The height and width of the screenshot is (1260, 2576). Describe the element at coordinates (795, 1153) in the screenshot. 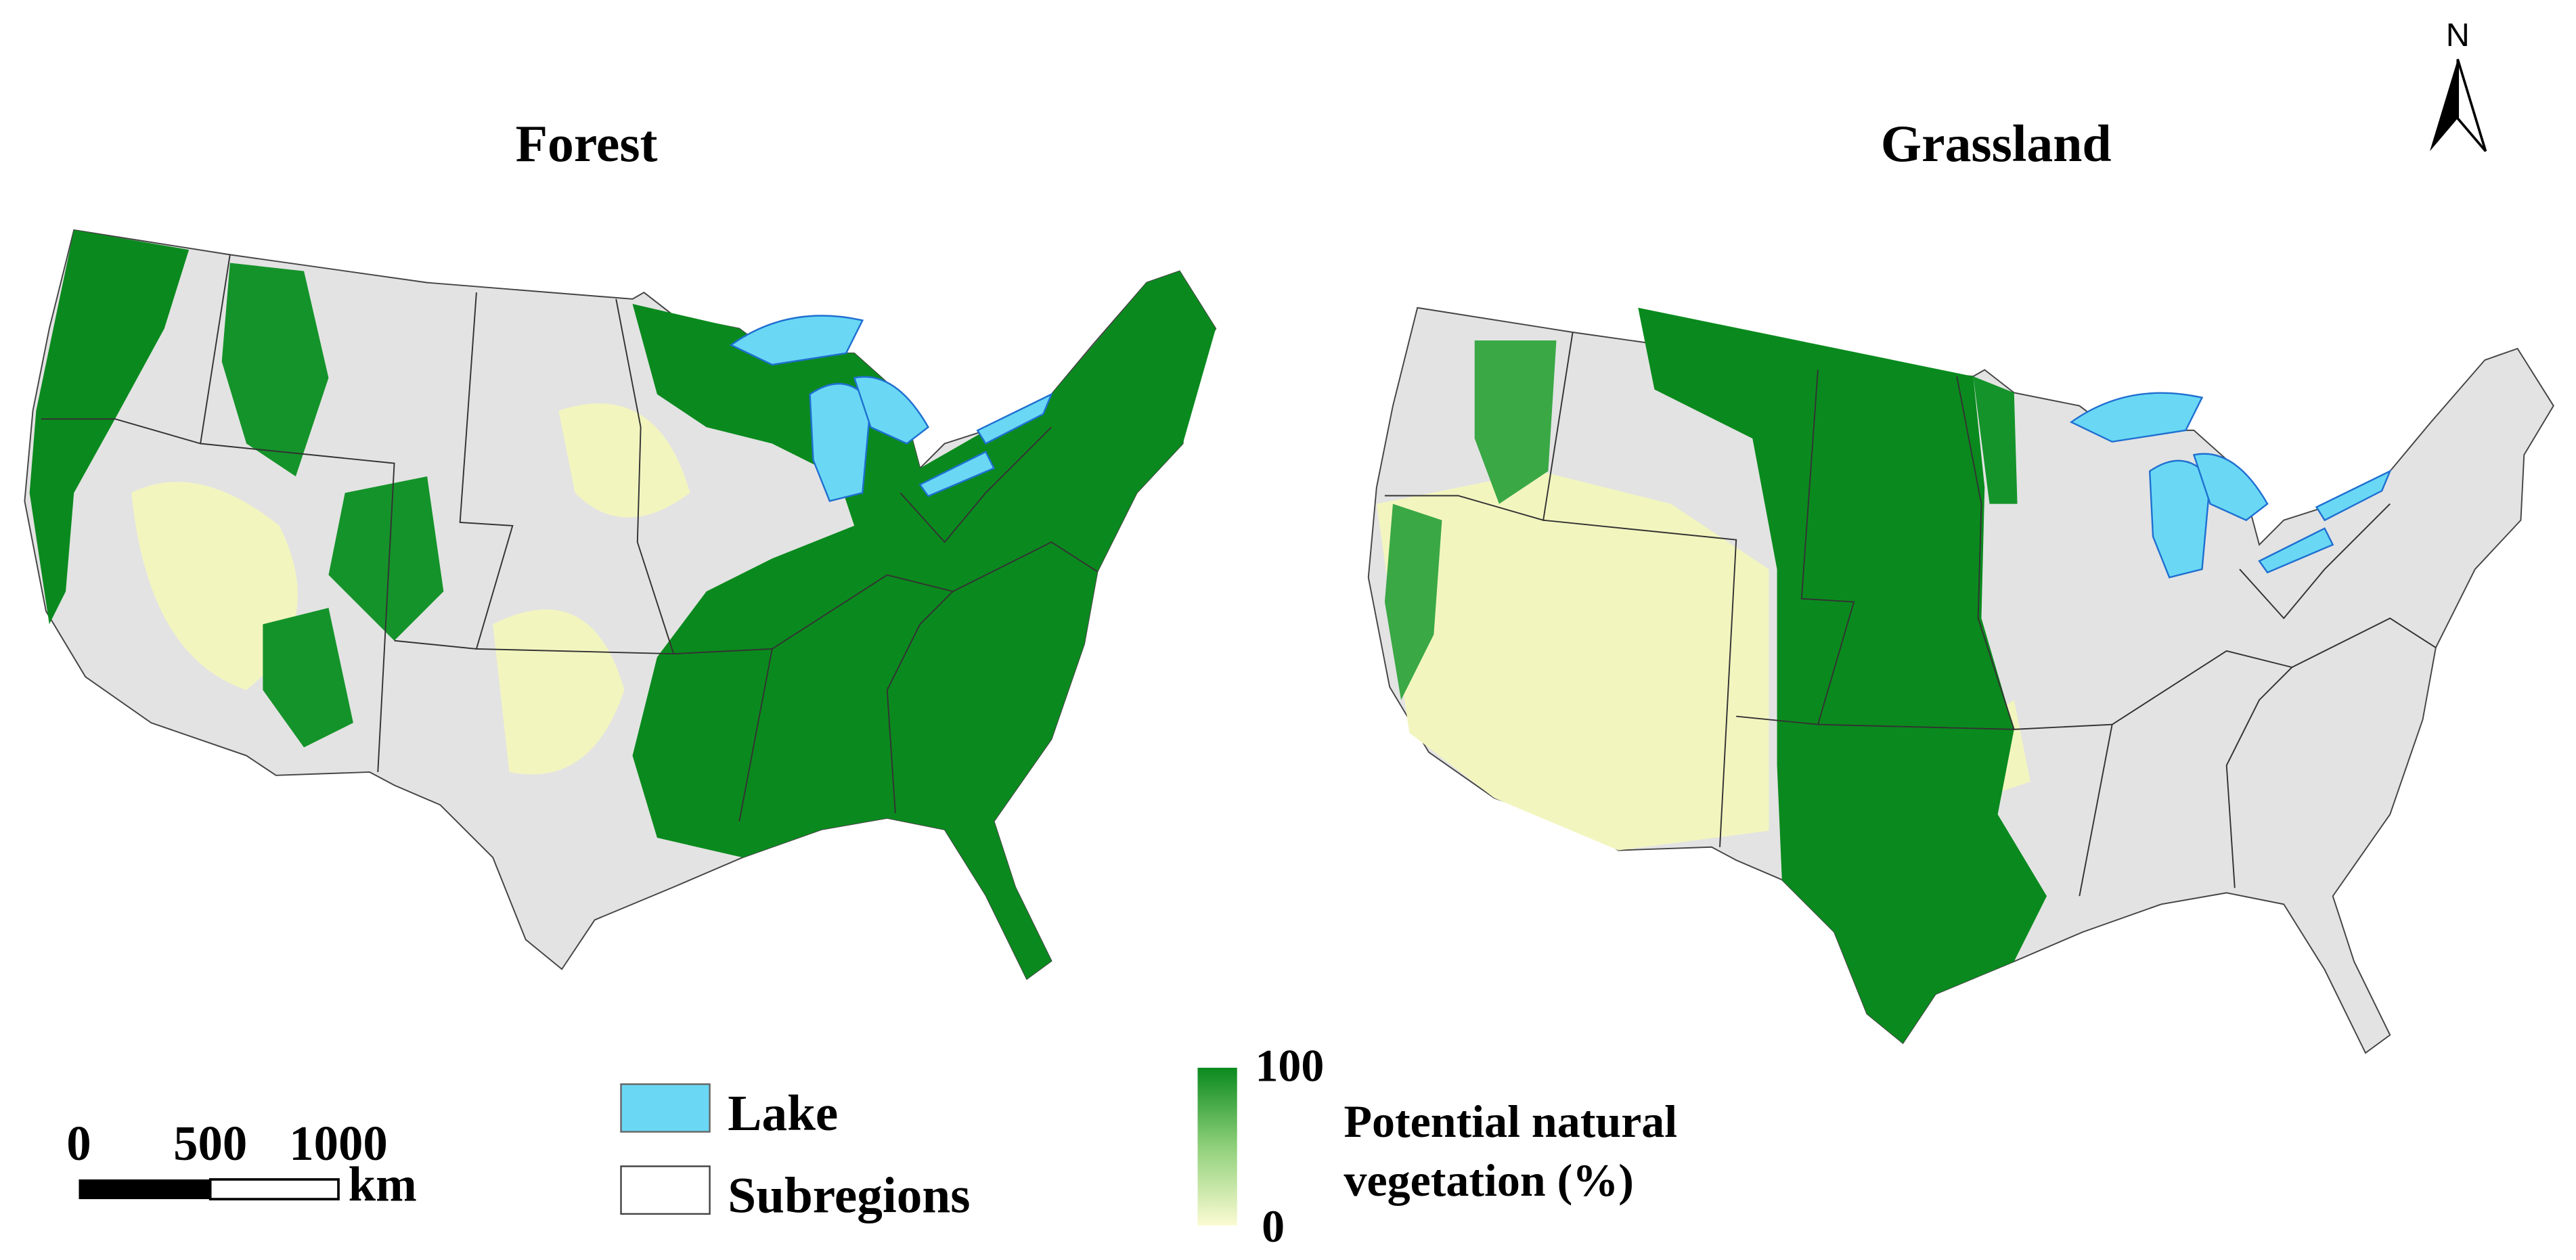

I see `legend: Lake Subregions` at that location.